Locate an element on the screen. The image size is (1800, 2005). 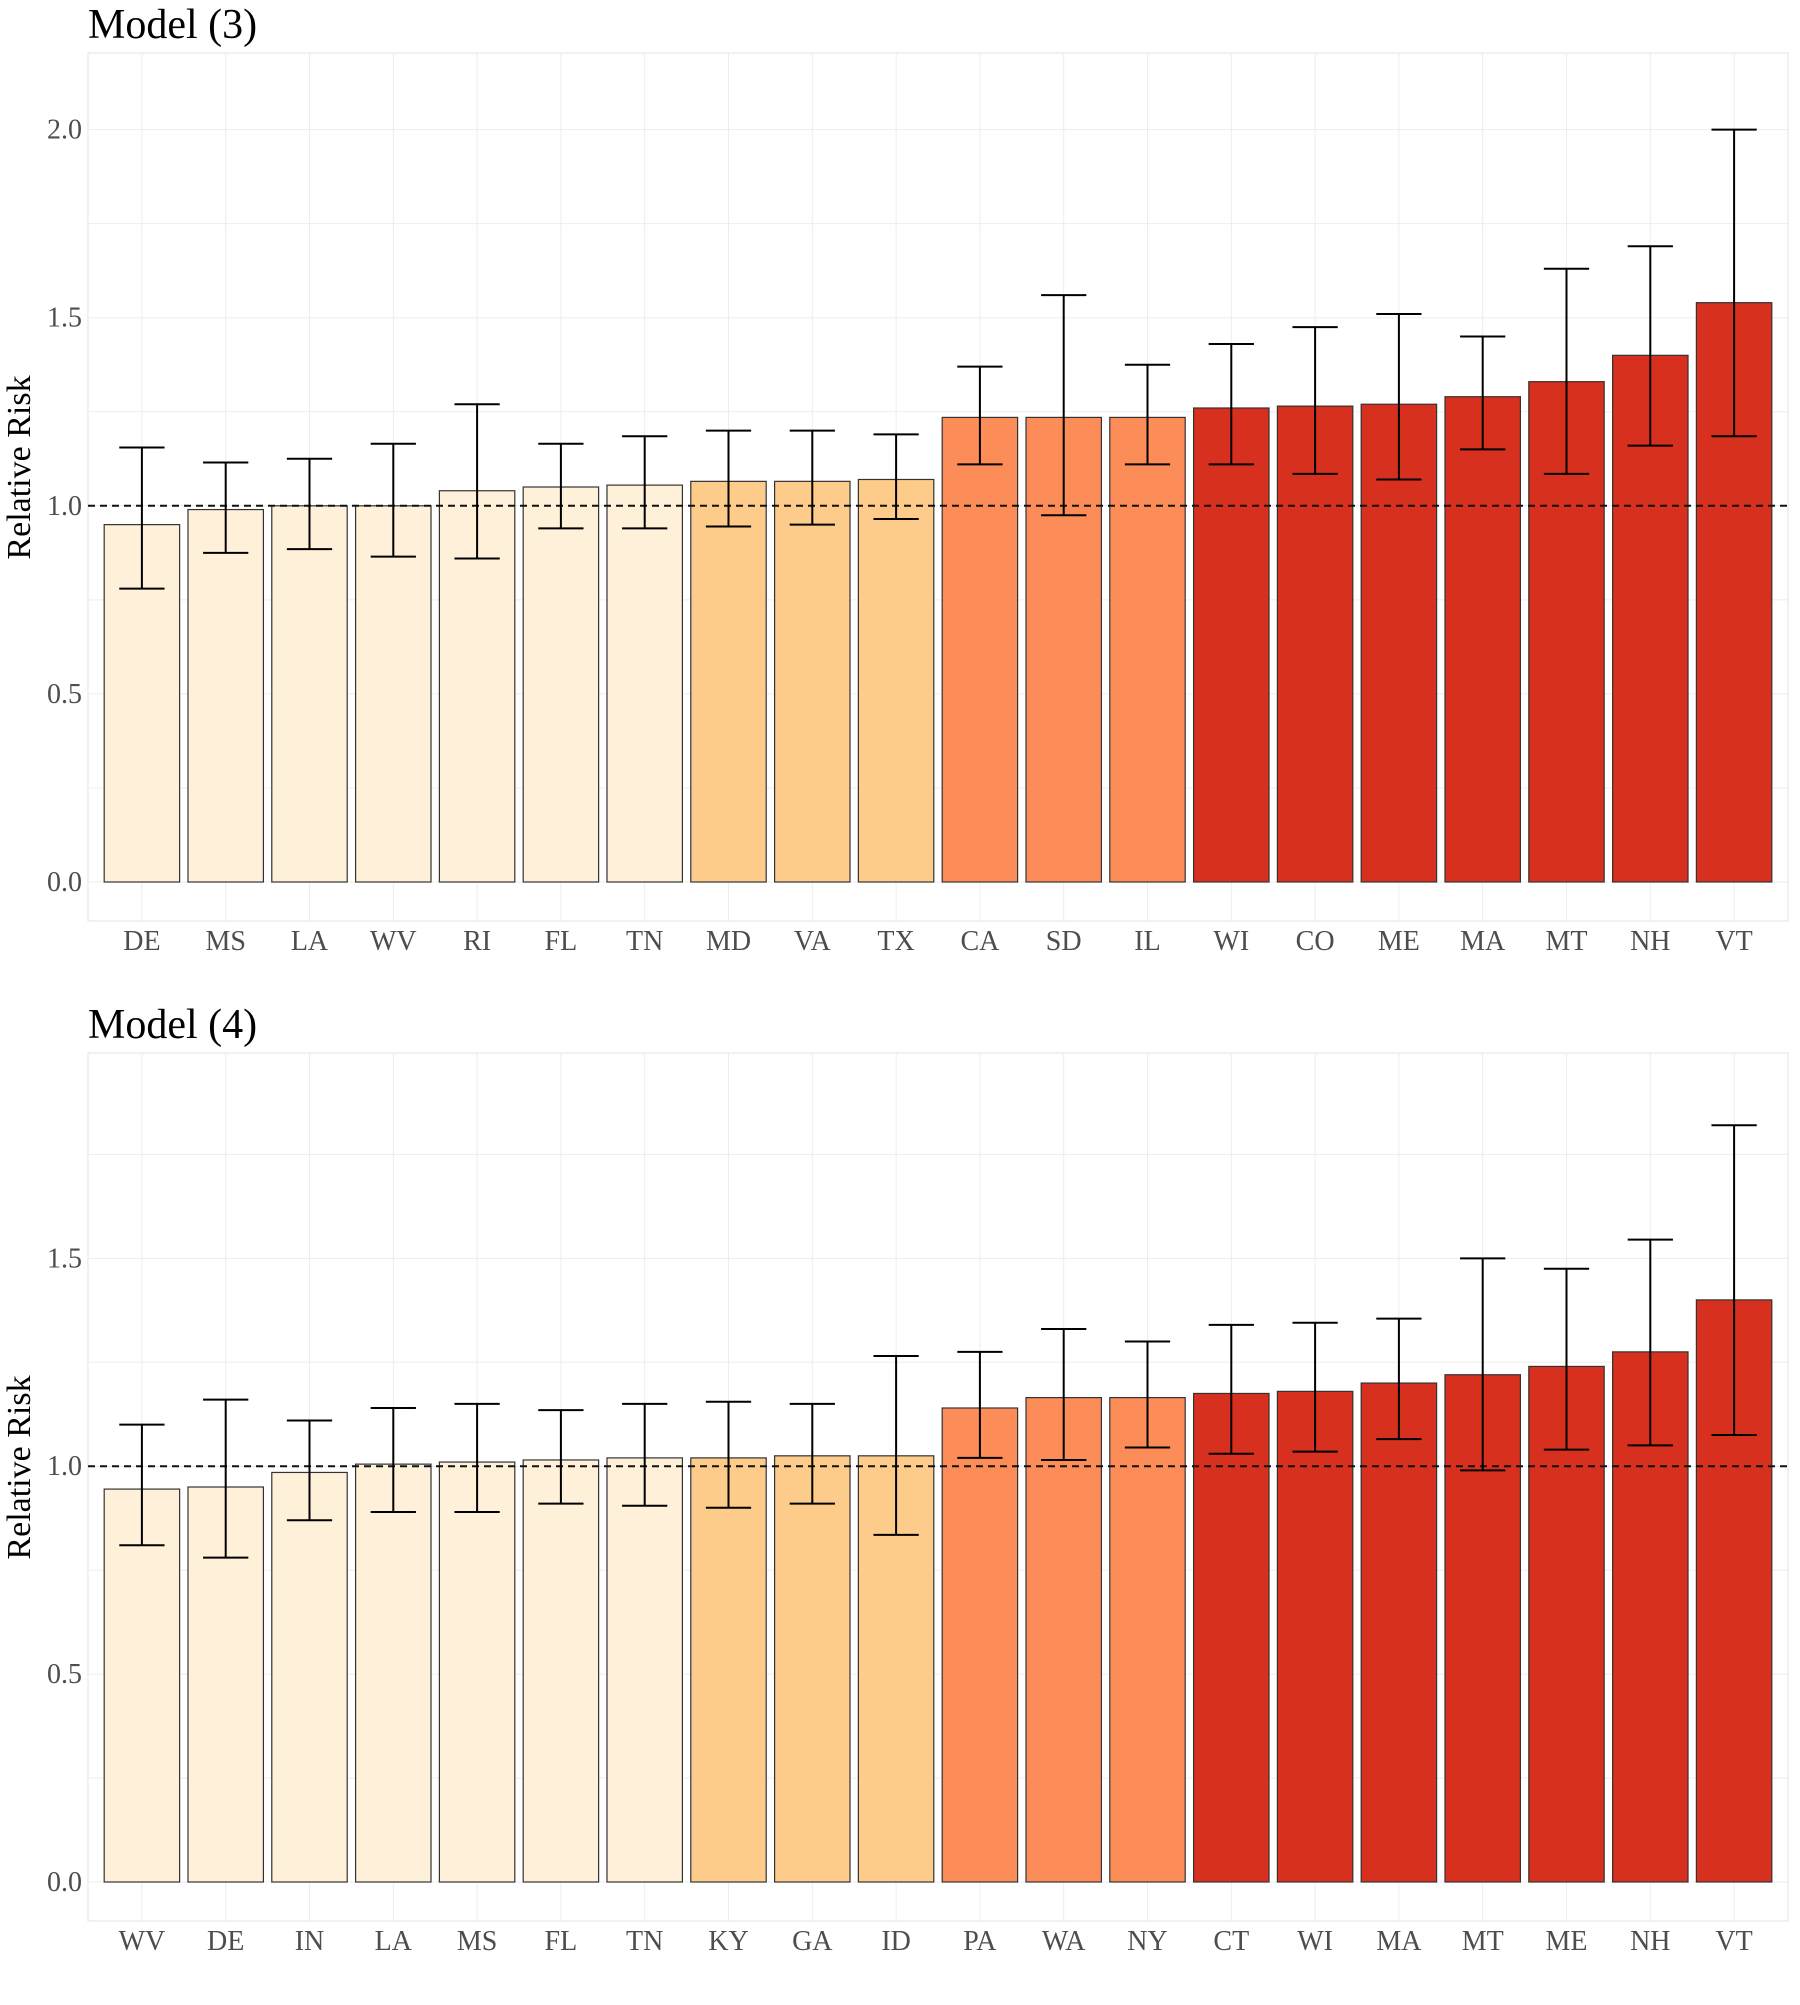
x-tick-label-MS: MS is located at coordinates (477, 1941).